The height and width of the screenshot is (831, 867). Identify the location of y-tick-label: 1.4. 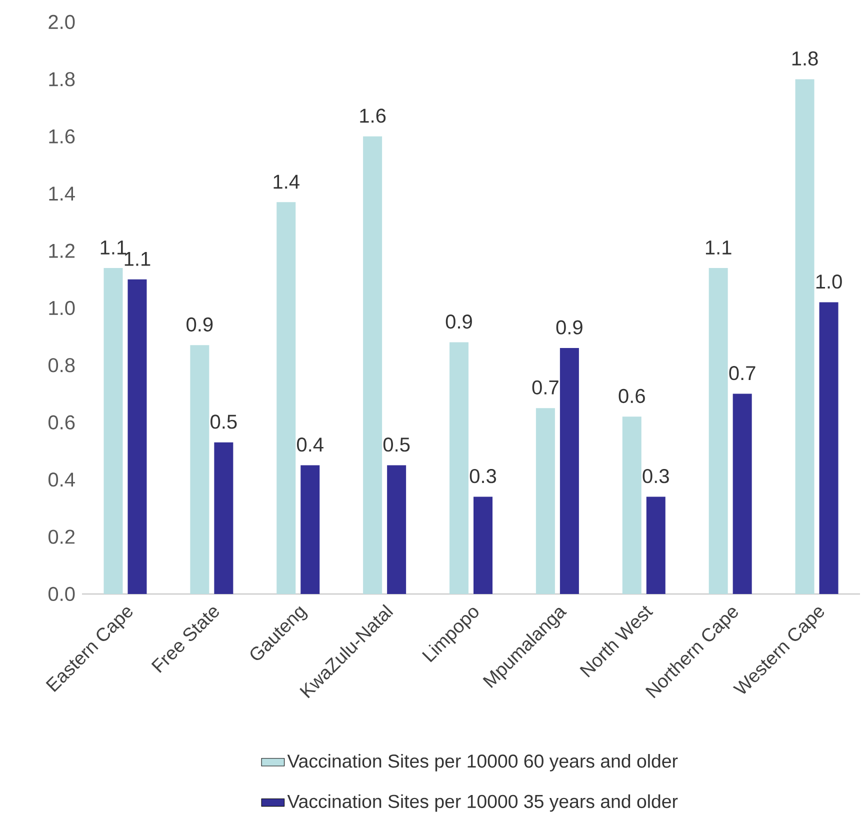
(62, 193).